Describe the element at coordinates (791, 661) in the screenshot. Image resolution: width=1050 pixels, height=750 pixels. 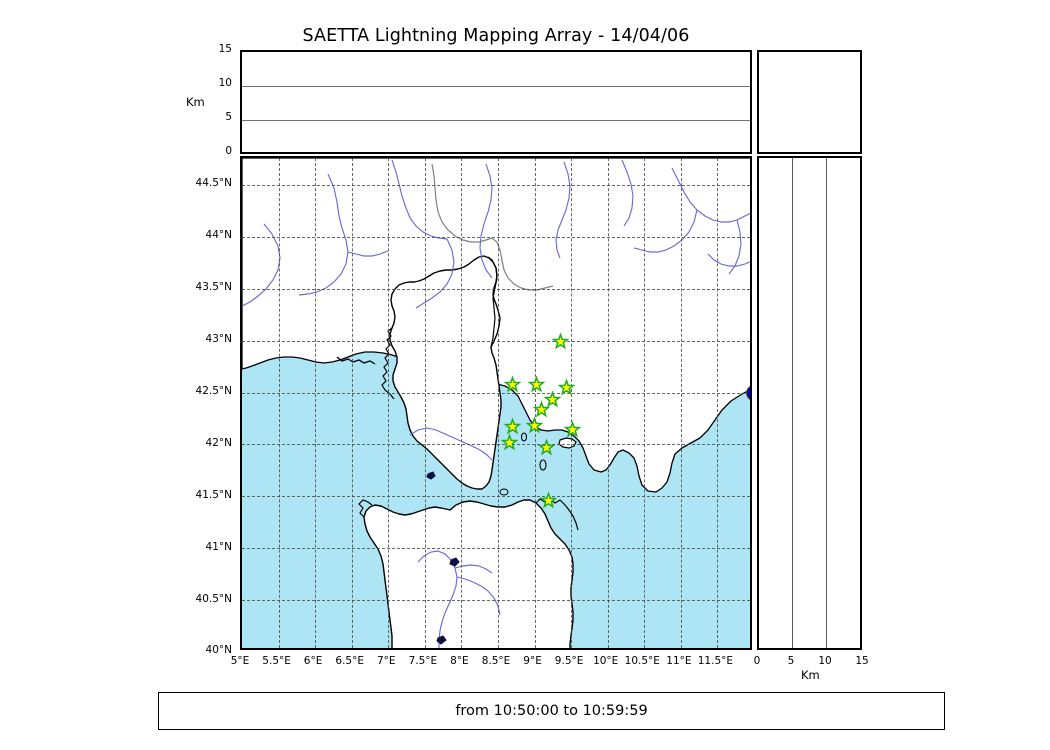
I see `xtick-right-5: 5` at that location.